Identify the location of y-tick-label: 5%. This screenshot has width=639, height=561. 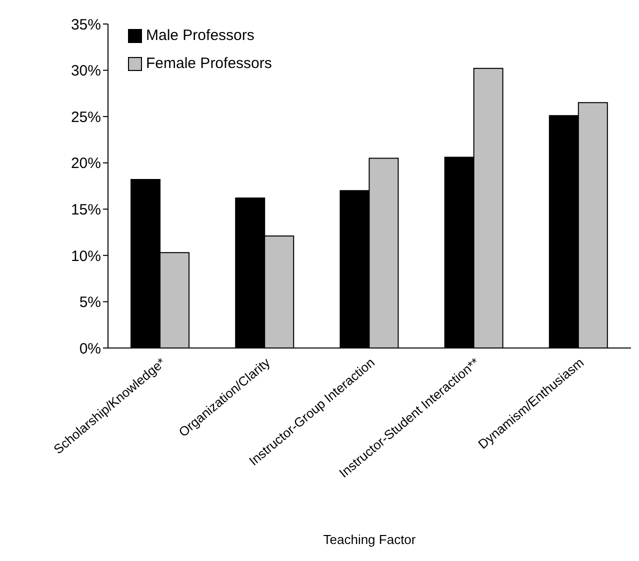
(90, 303).